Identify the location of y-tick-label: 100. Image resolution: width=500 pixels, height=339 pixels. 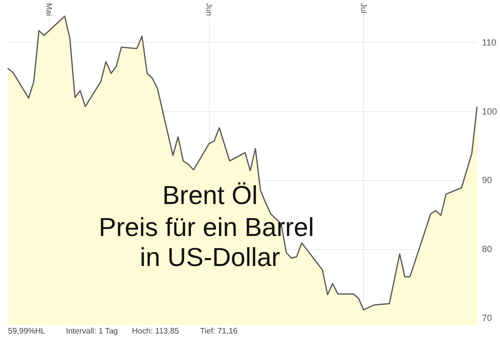
(490, 111).